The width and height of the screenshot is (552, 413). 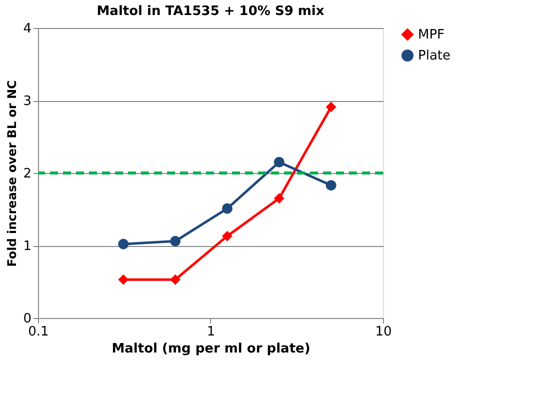 What do you see at coordinates (27, 246) in the screenshot?
I see `y-tick-label: 1` at bounding box center [27, 246].